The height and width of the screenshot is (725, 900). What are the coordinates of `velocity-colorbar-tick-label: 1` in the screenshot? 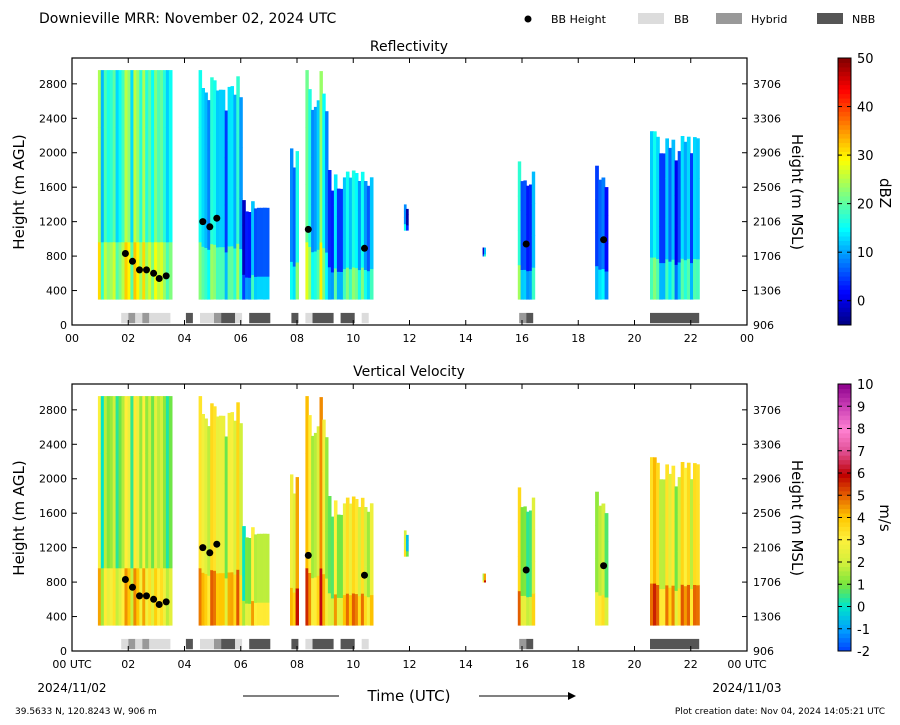 It's located at (861, 585).